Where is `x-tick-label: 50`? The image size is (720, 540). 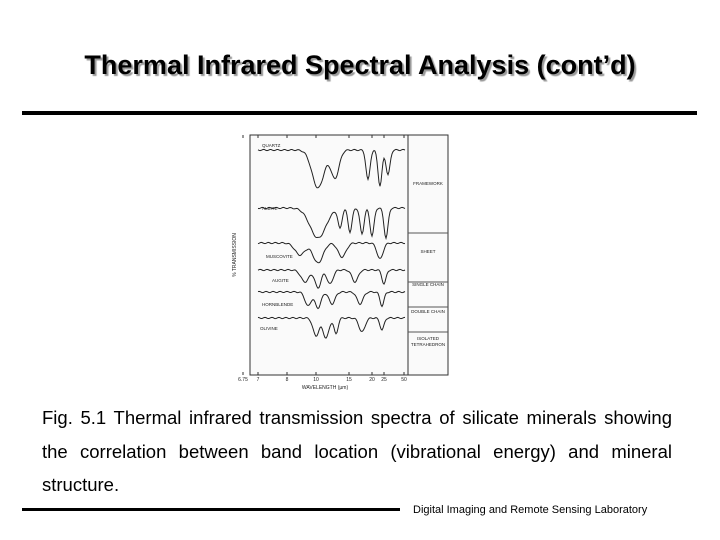 x-tick-label: 50 is located at coordinates (404, 380).